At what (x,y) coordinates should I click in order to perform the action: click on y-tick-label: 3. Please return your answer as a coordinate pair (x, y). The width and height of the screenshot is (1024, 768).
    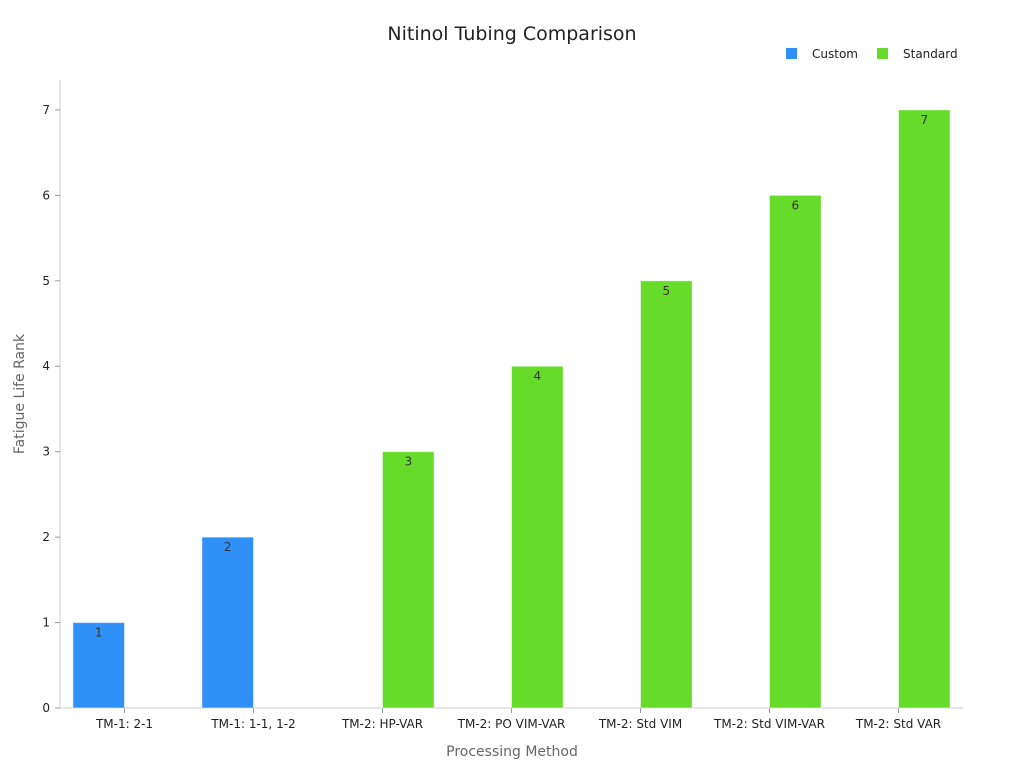
    Looking at the image, I should click on (46, 452).